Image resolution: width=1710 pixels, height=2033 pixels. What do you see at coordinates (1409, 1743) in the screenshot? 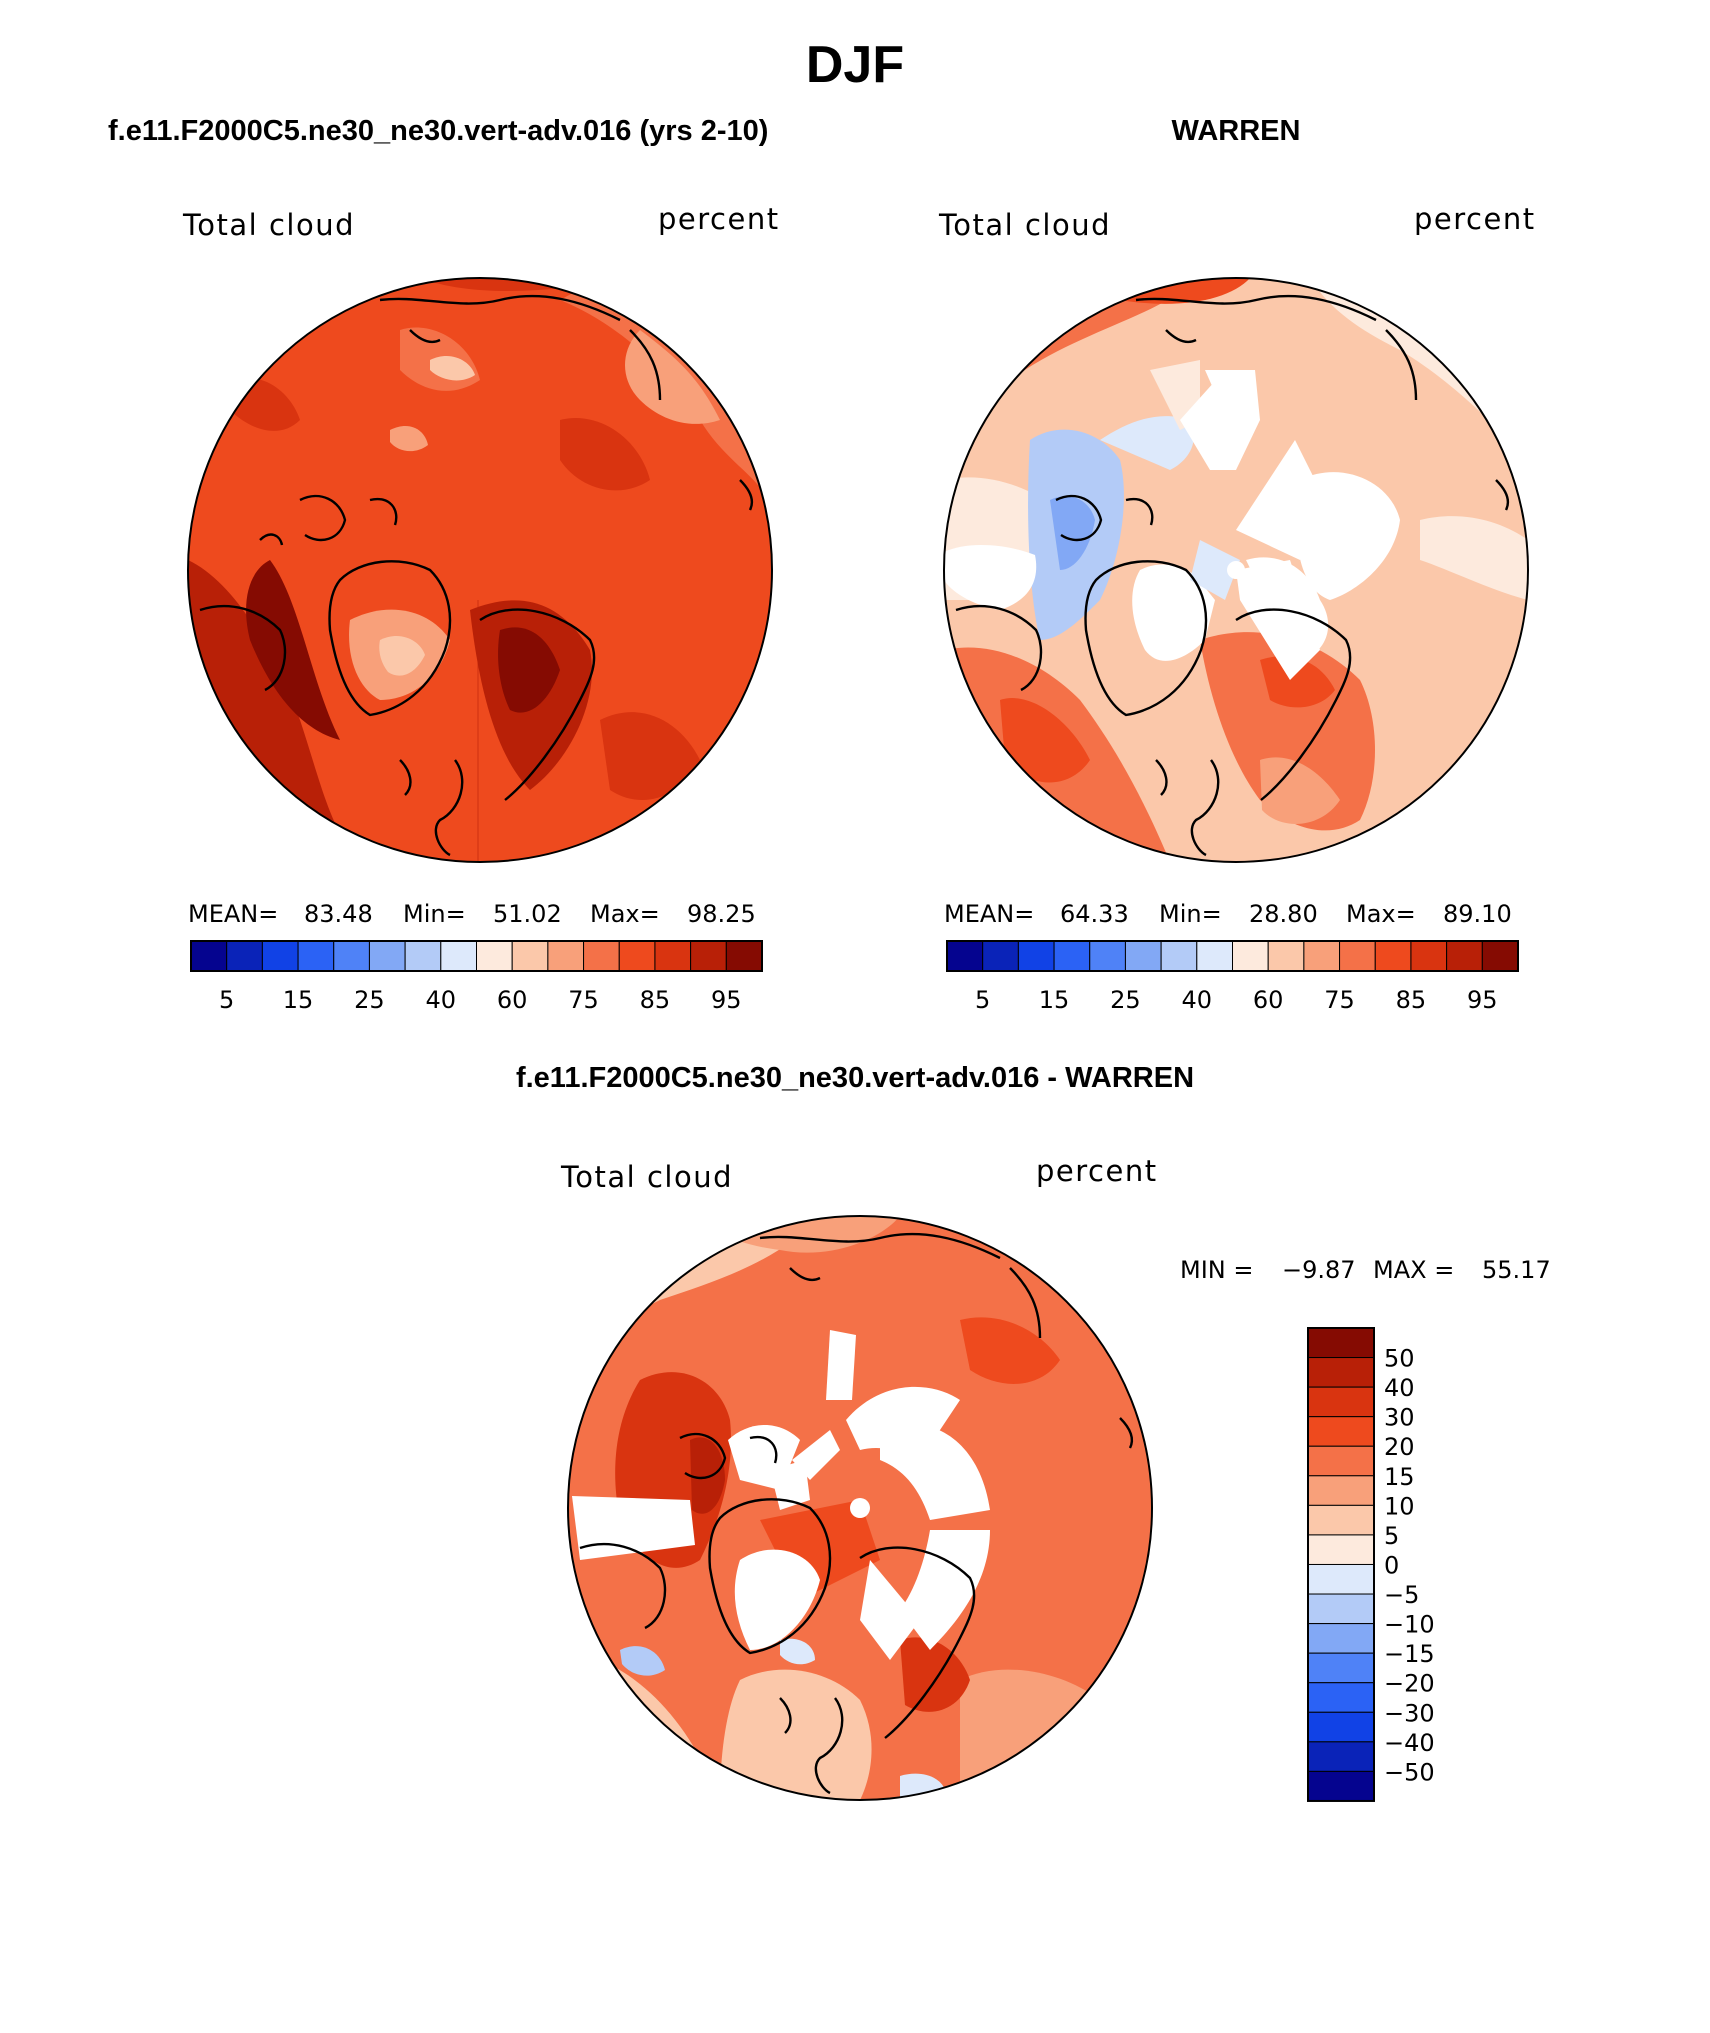
I see `panel-diff-colorbar-tick-label: −40` at bounding box center [1409, 1743].